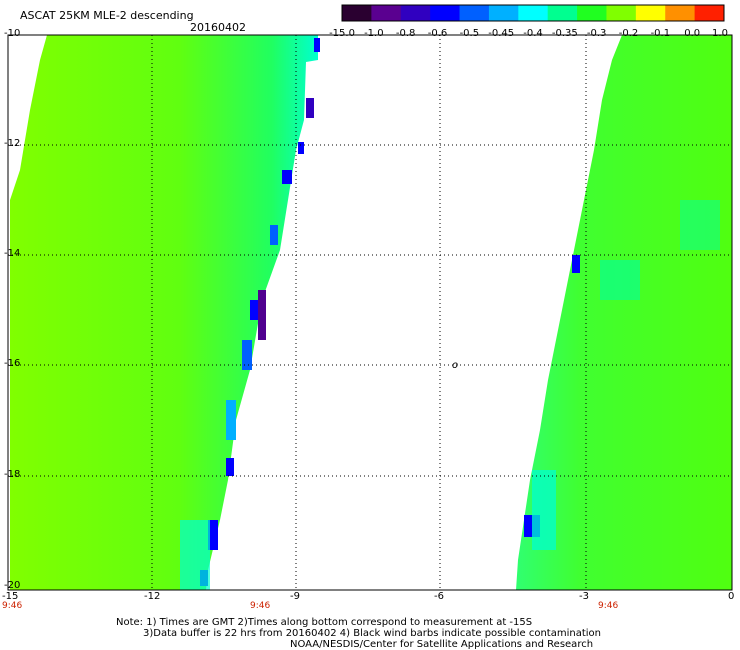  I want to click on colorbar, so click(533, 13).